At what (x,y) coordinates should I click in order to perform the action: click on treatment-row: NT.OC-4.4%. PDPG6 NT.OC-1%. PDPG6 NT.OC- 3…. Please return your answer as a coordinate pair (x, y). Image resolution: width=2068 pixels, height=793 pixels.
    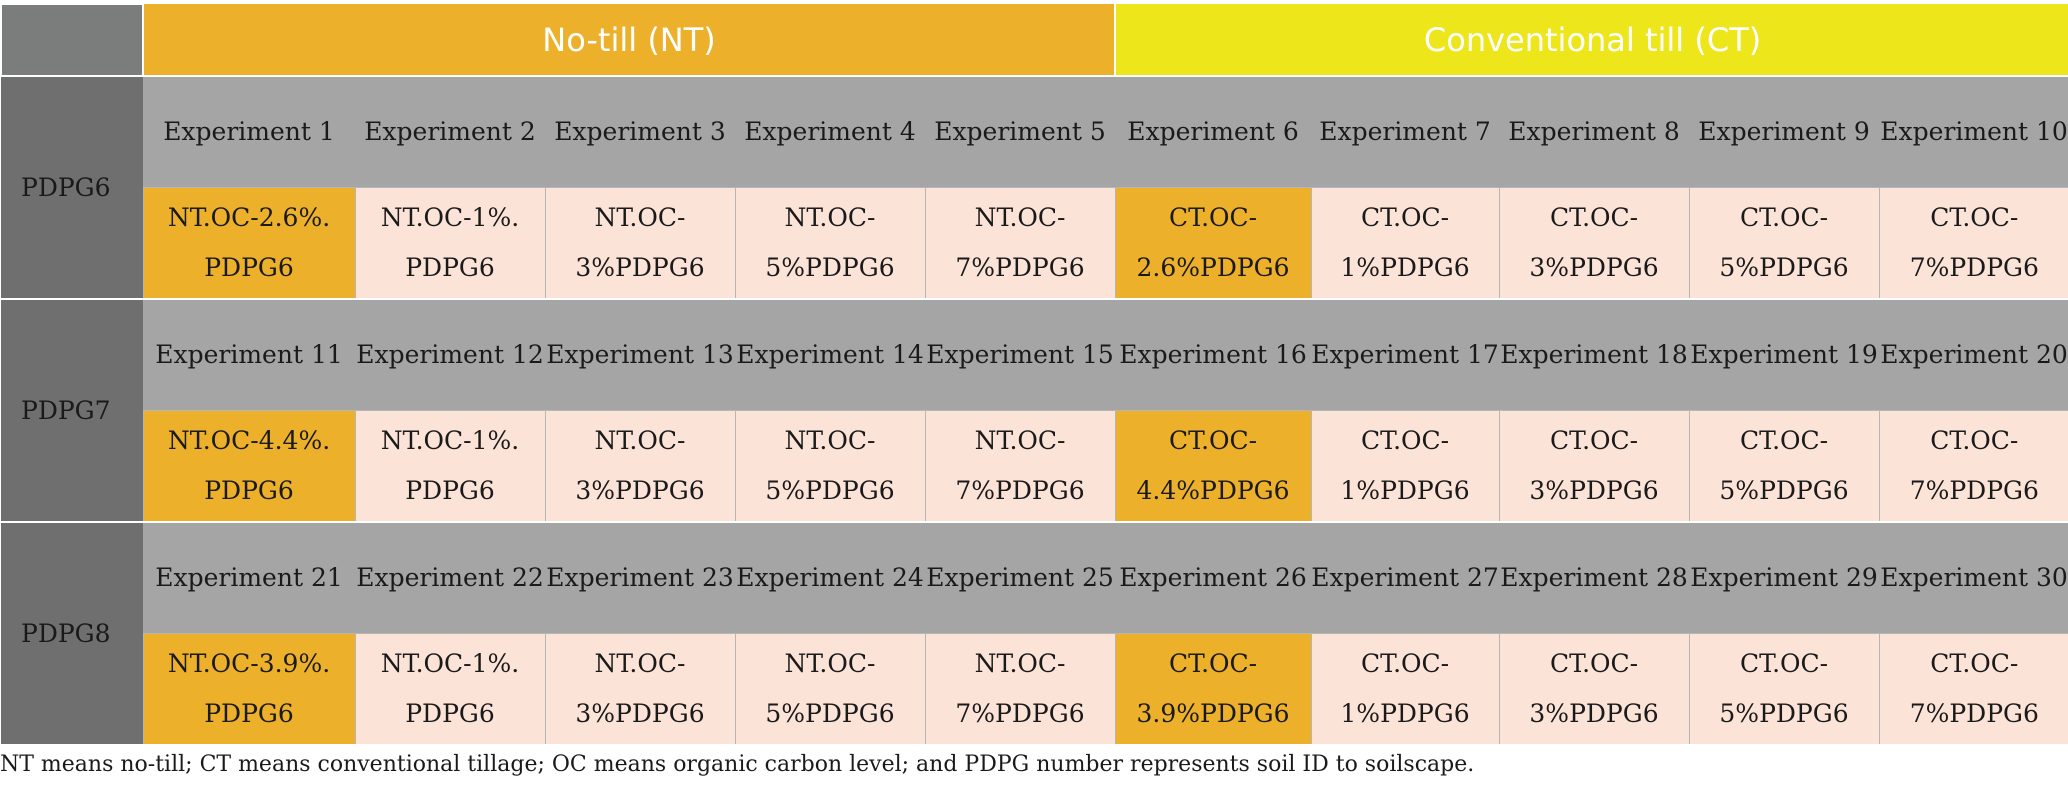
    Looking at the image, I should click on (1034, 466).